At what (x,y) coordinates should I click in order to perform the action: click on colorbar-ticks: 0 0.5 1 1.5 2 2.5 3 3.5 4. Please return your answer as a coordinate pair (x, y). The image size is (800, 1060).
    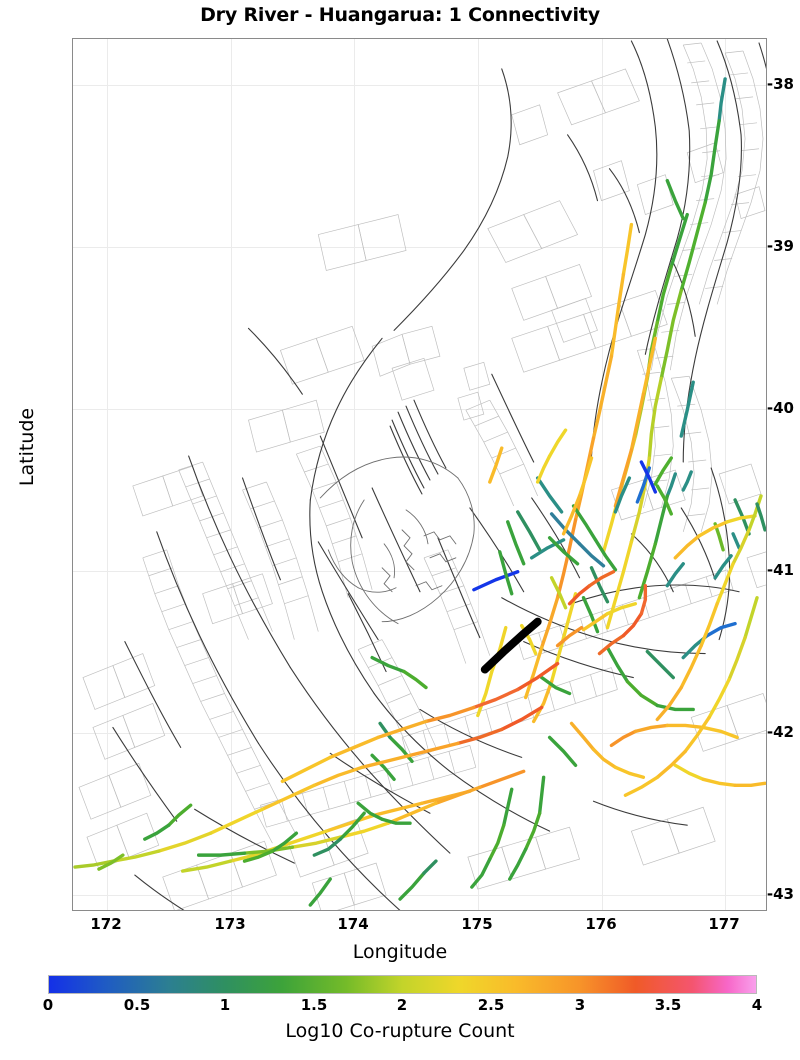
    Looking at the image, I should click on (400, 1007).